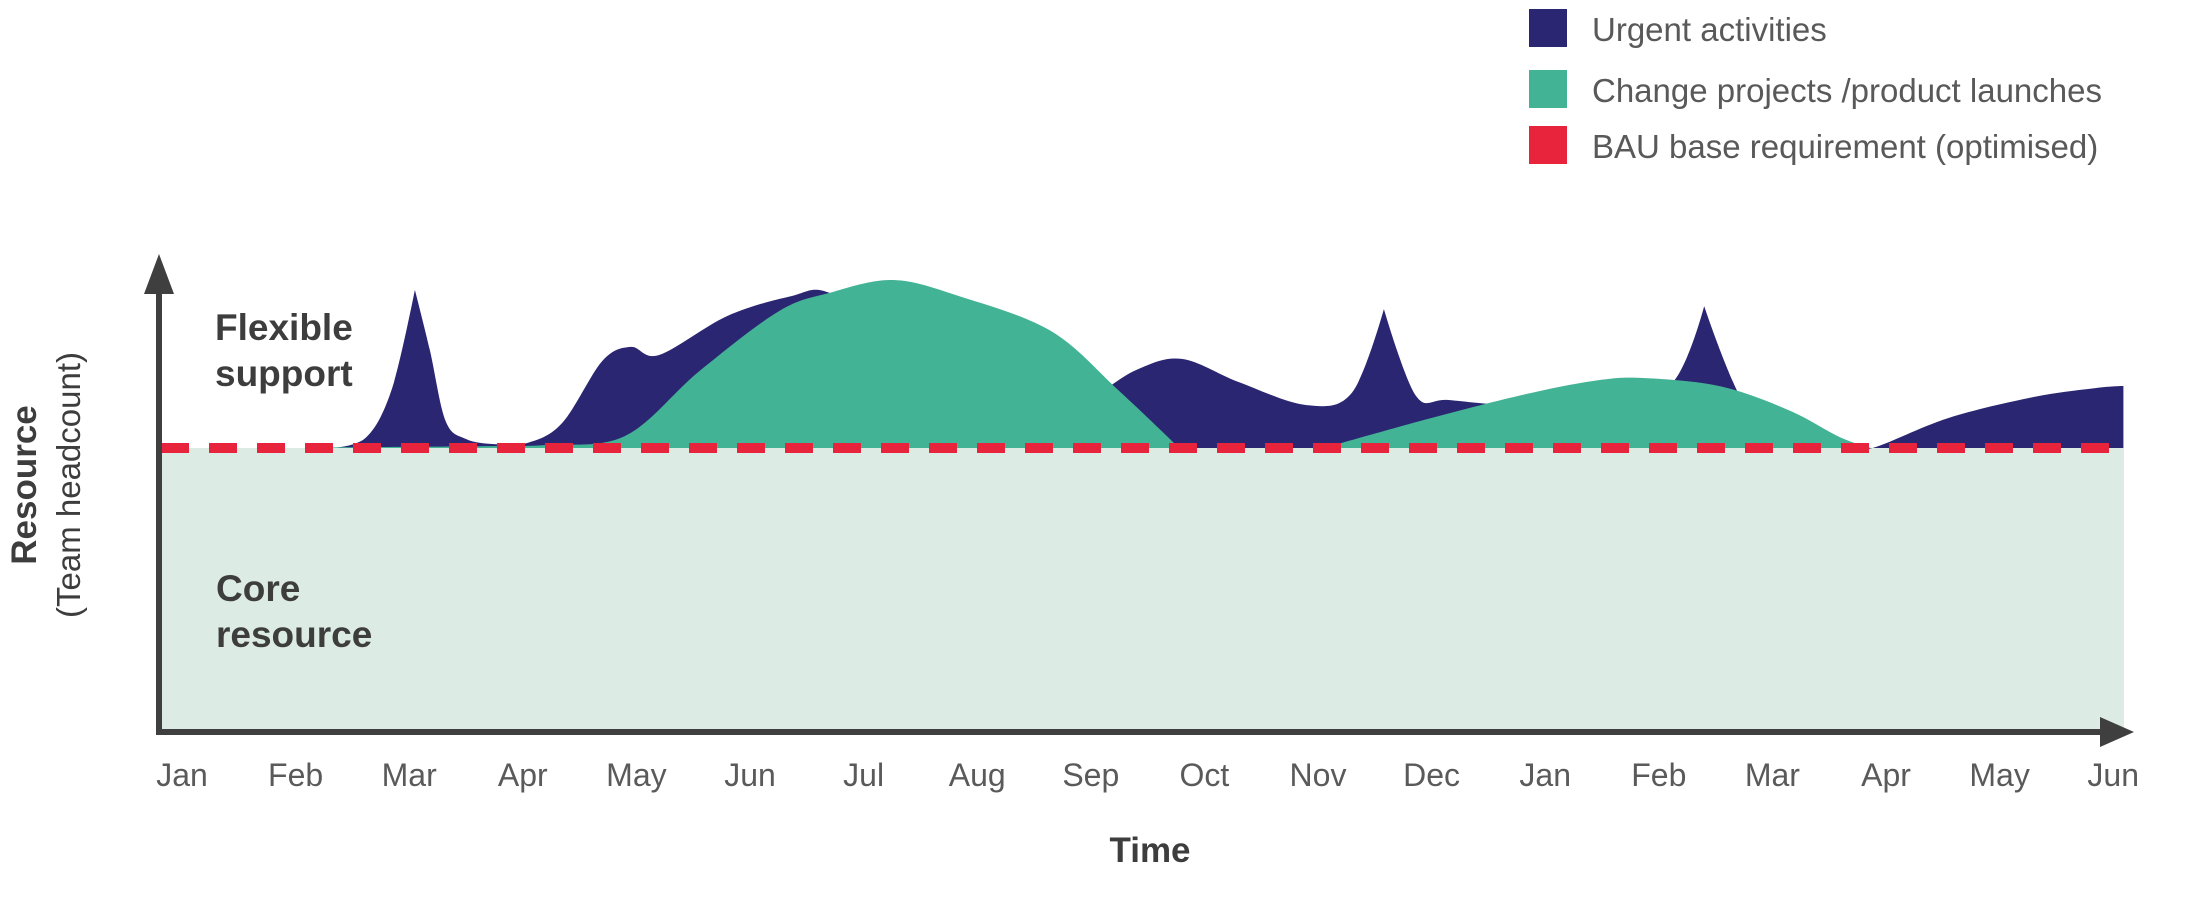 This screenshot has height=915, width=2188. I want to click on x-tick-label: Jul, so click(863, 775).